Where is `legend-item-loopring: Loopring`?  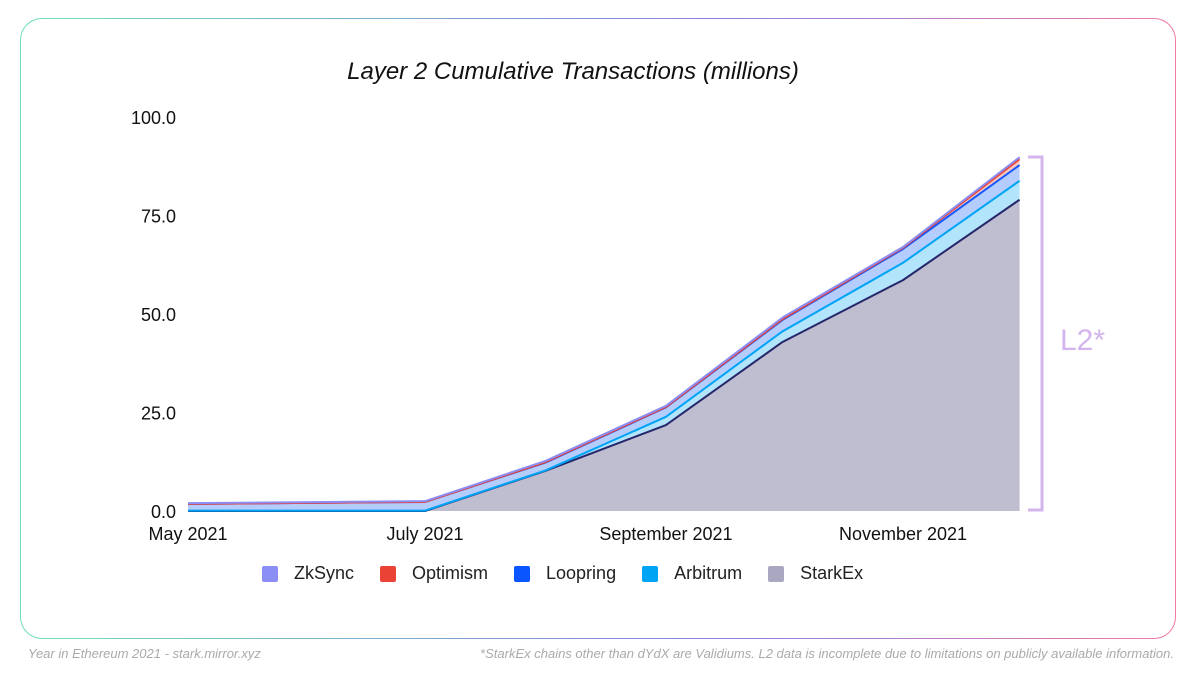 legend-item-loopring: Loopring is located at coordinates (565, 573).